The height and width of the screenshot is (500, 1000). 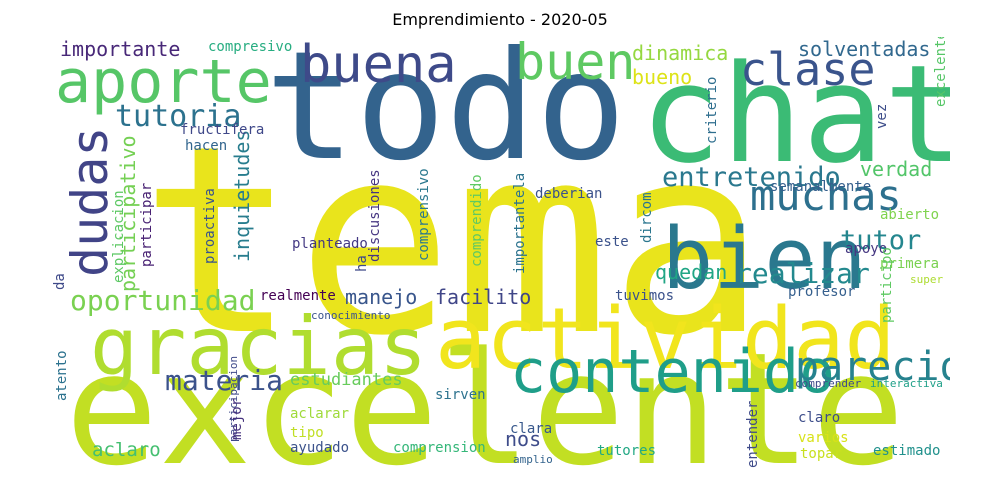 I want to click on word: ayudado, so click(x=320, y=448).